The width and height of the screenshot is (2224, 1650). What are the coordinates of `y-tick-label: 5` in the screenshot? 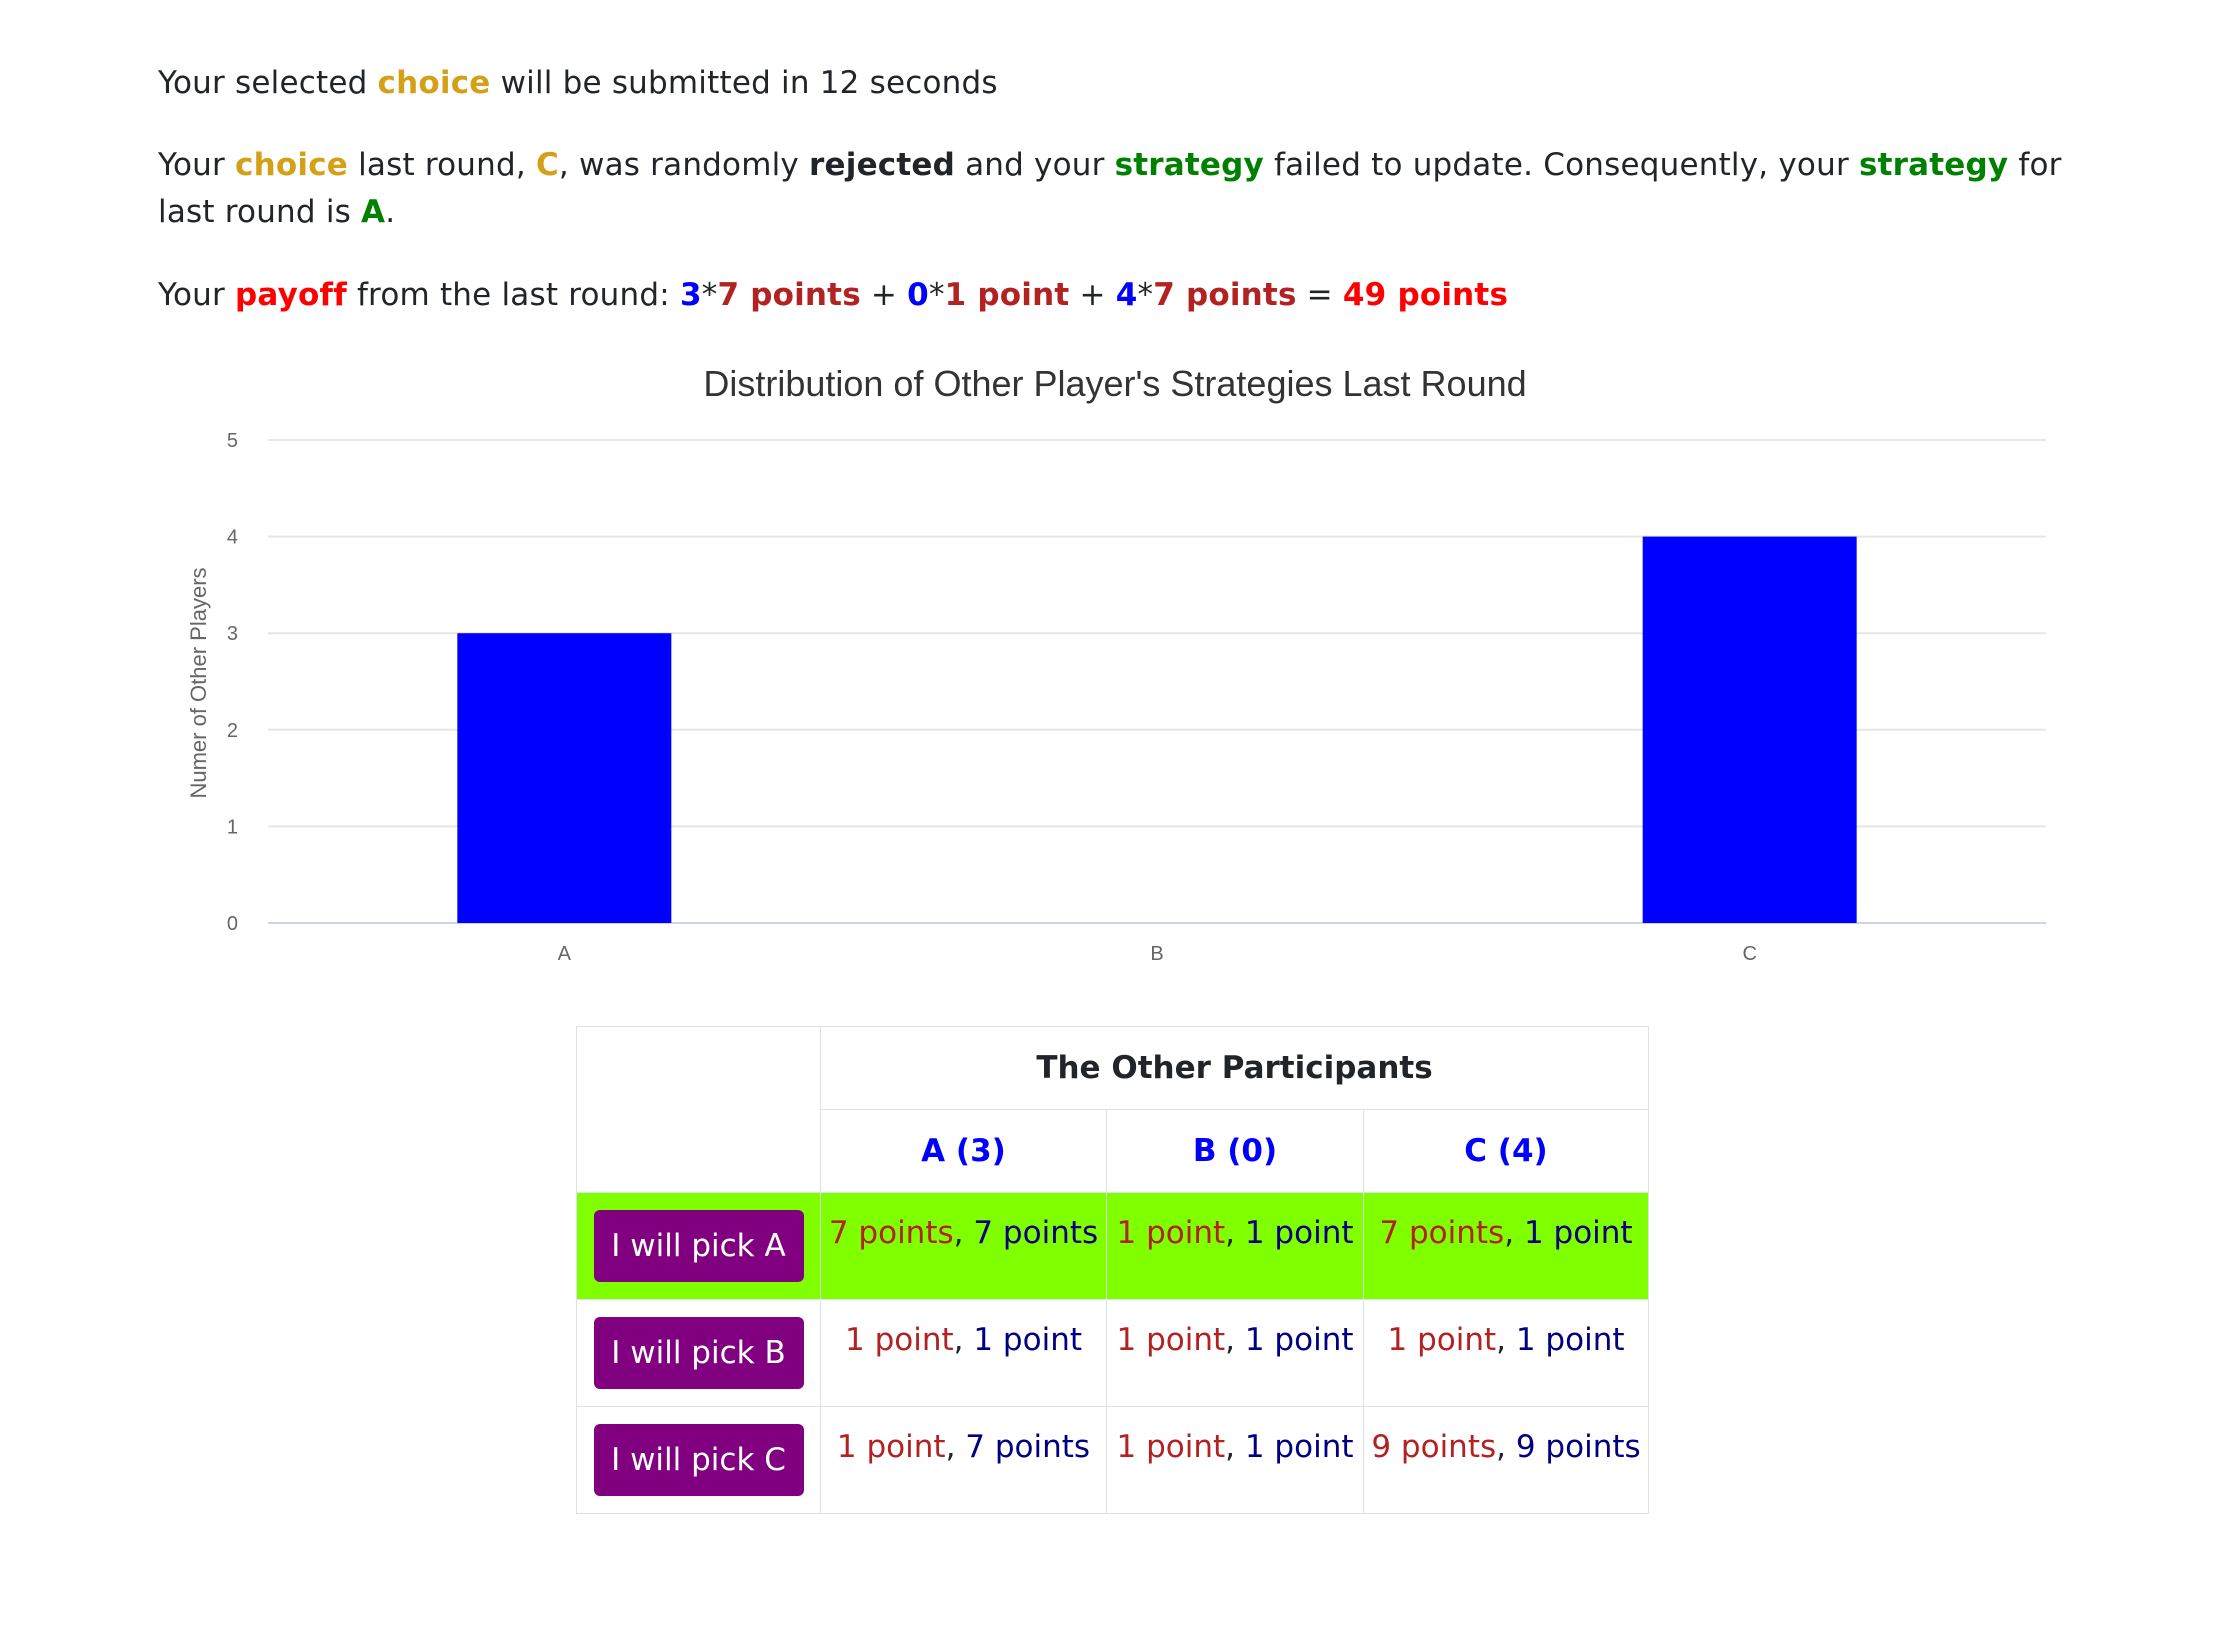 It's located at (232, 441).